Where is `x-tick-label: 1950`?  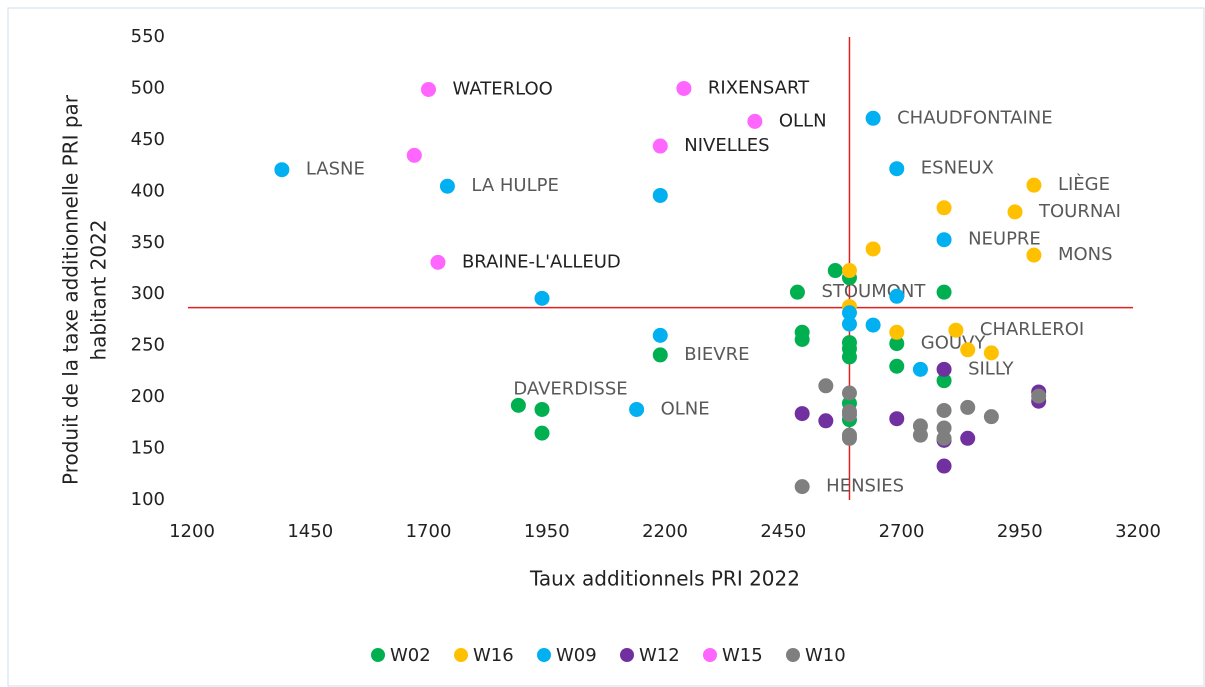 x-tick-label: 1950 is located at coordinates (547, 531).